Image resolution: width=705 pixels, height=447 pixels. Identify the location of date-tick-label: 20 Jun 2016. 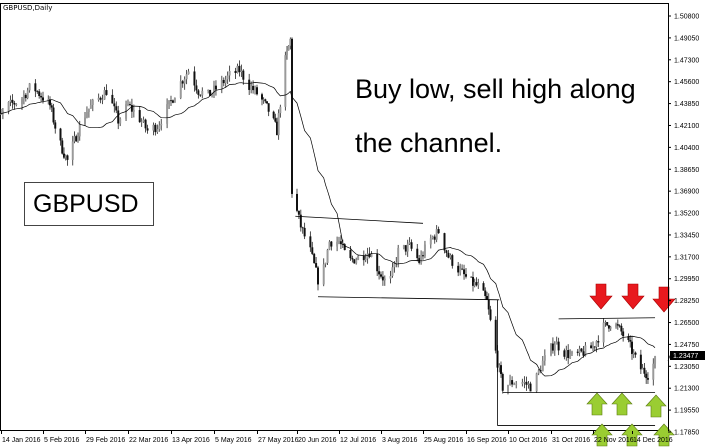
(317, 440).